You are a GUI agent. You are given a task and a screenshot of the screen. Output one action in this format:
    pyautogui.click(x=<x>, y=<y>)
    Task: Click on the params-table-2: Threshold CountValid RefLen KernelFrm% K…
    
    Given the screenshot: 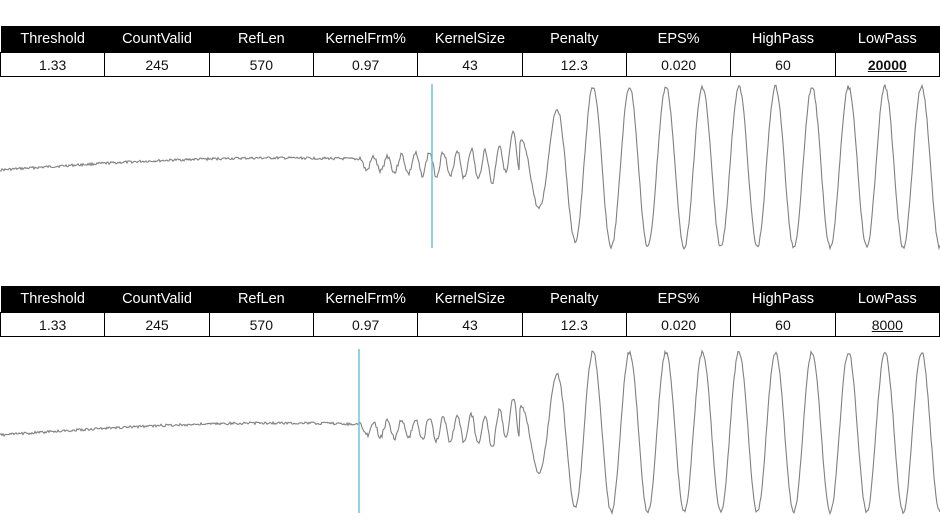 What is the action you would take?
    pyautogui.click(x=470, y=311)
    